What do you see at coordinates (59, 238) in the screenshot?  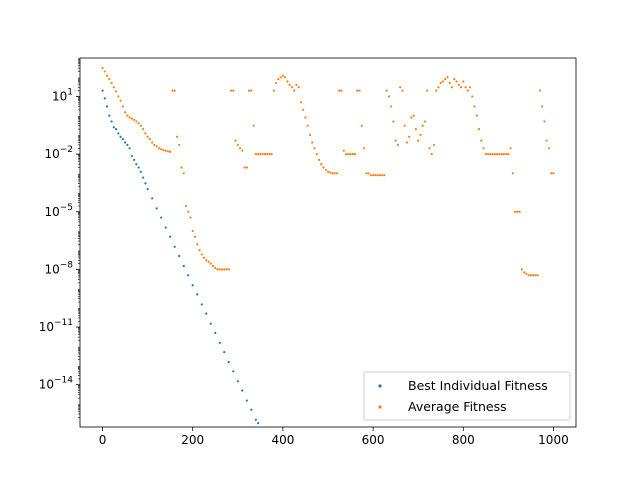 I see `y-axis: 101 10−2 10−5 10−8 10−11 10−14` at bounding box center [59, 238].